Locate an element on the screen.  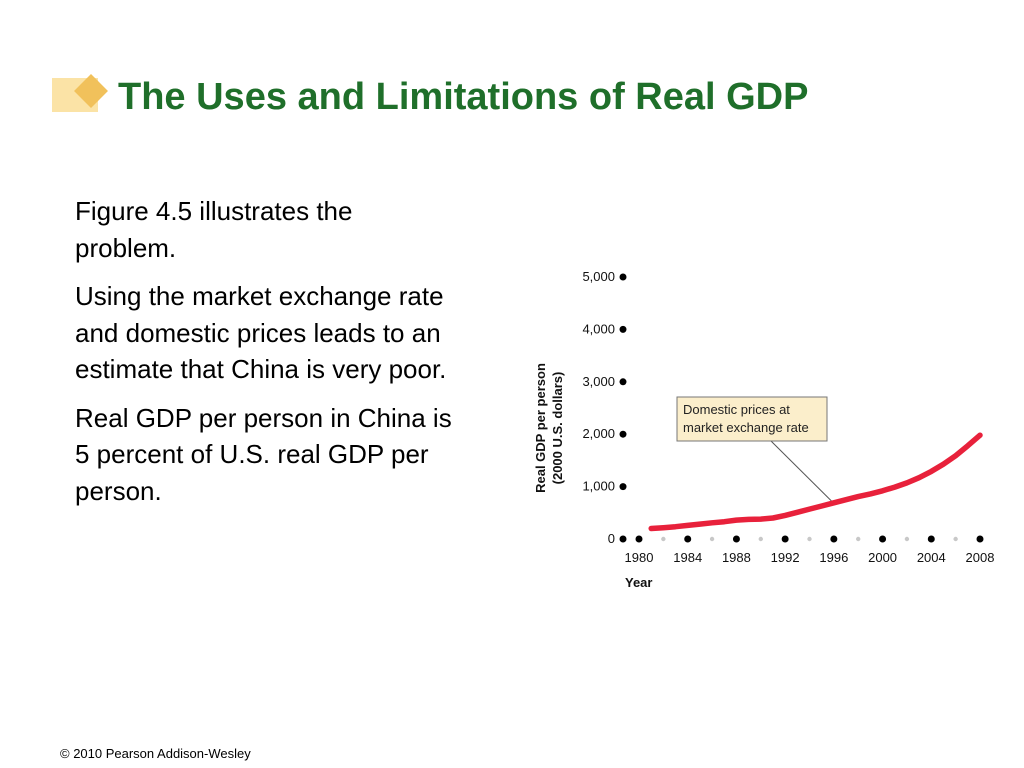
x-tick-label: 2000 is located at coordinates (882, 557).